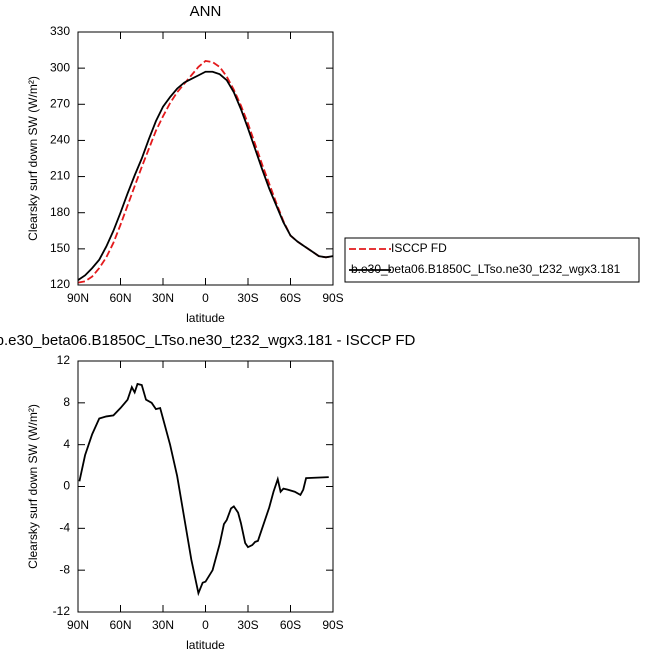  Describe the element at coordinates (64, 569) in the screenshot. I see `y-tick-label: -8` at that location.